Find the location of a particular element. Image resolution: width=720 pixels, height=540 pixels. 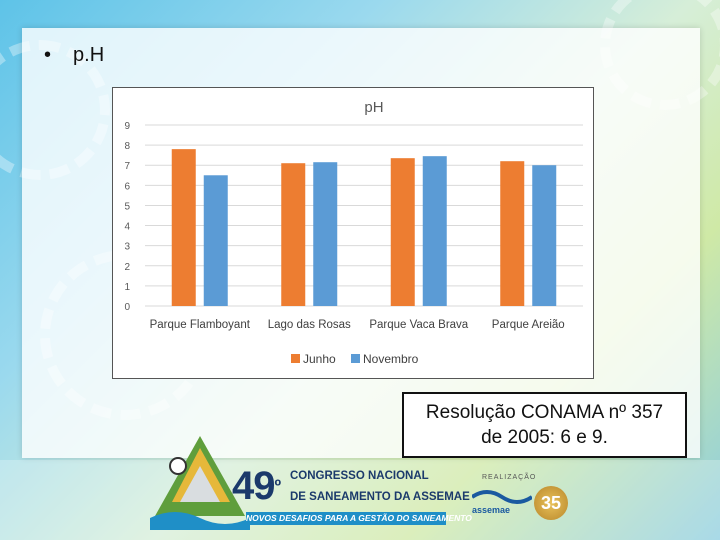

y-tick-label: 5 is located at coordinates (127, 206).